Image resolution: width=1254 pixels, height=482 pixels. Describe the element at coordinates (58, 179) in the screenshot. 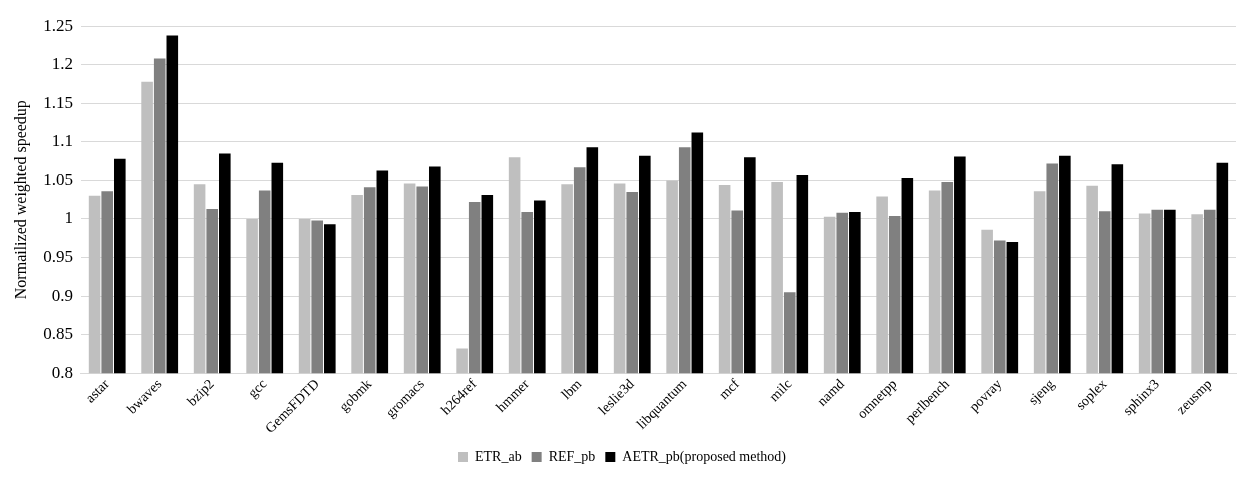

I see `y-tick-label: 1.05` at that location.